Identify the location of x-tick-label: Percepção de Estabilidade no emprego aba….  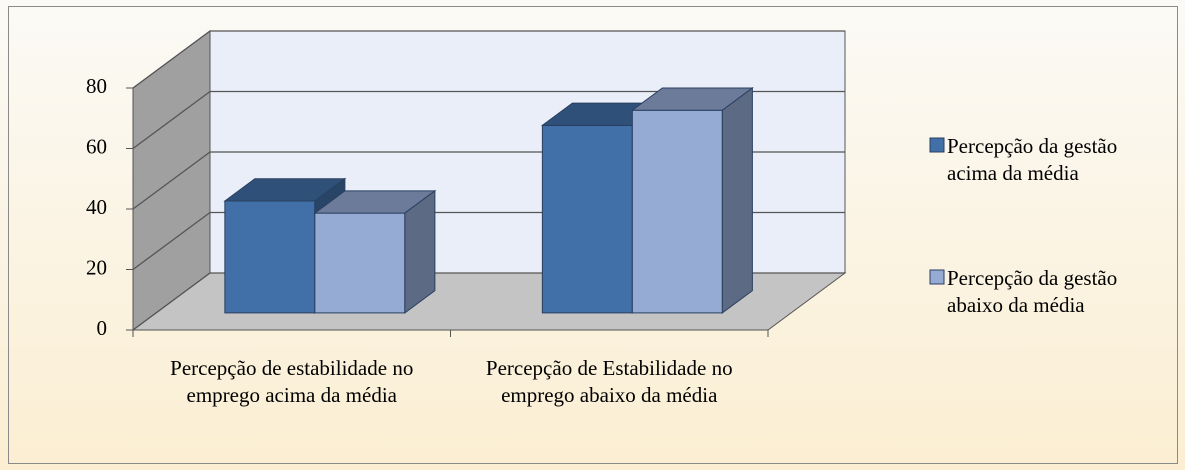
(609, 381).